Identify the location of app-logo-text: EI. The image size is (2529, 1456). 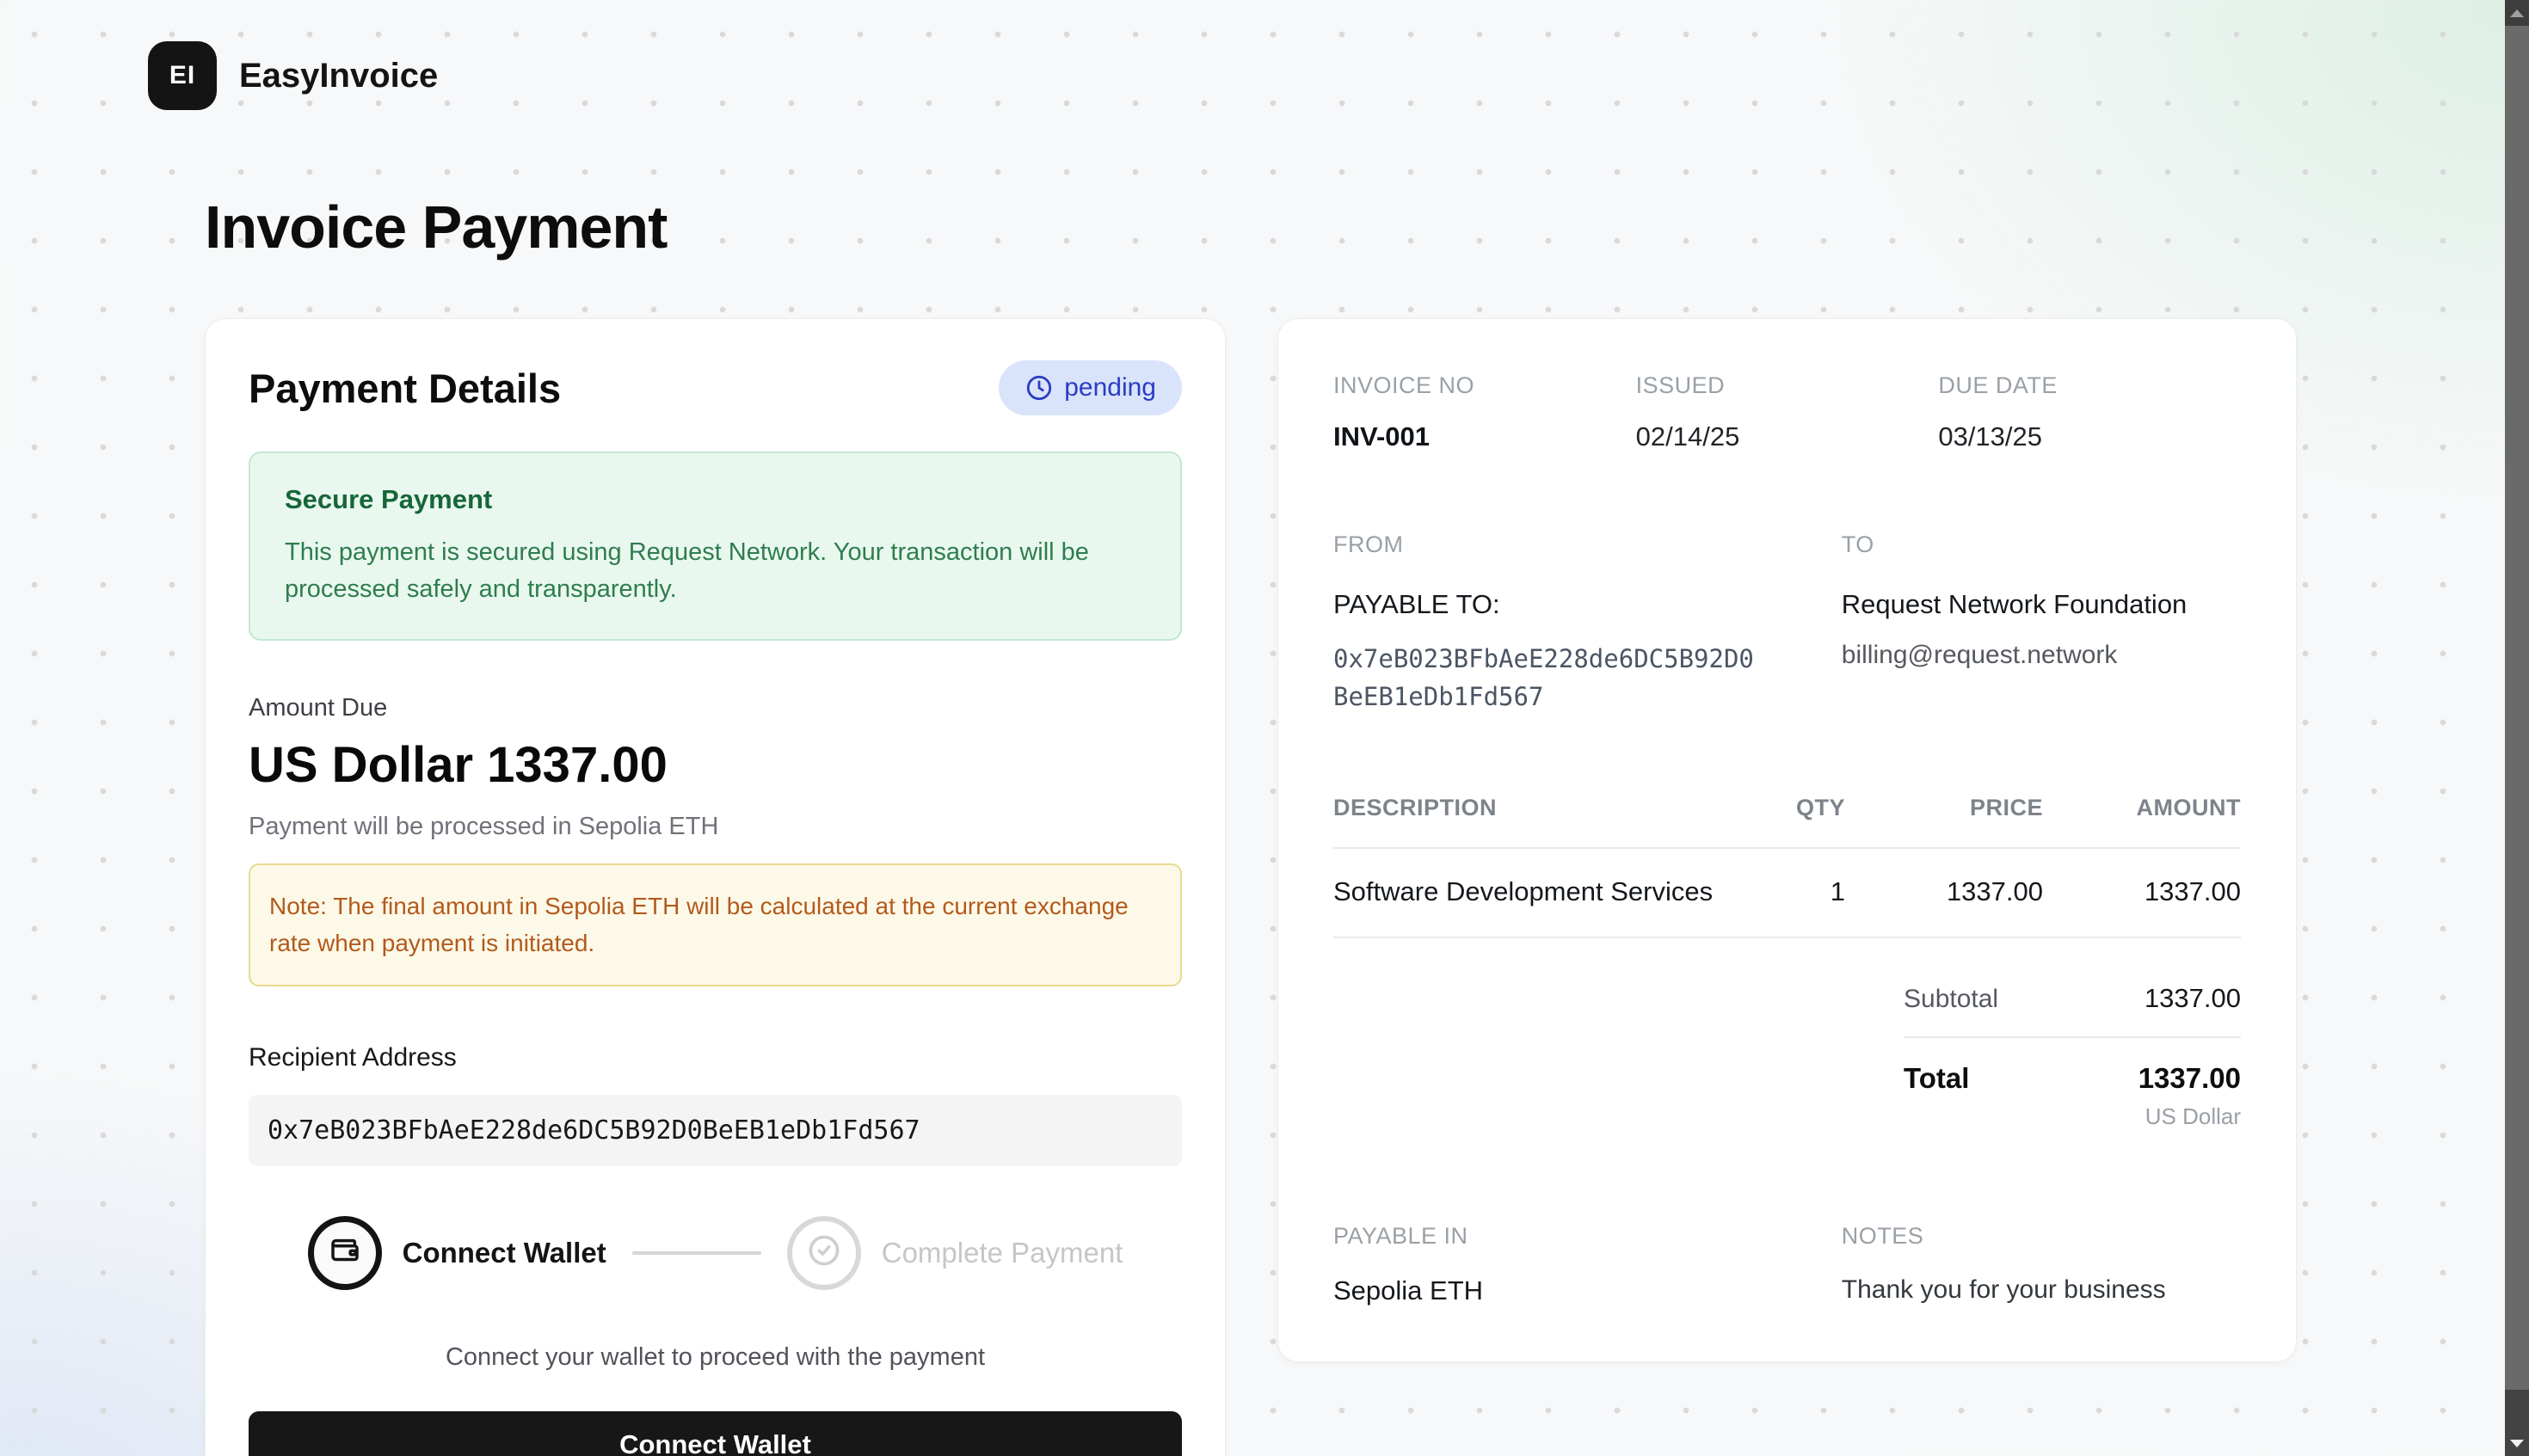
(182, 75).